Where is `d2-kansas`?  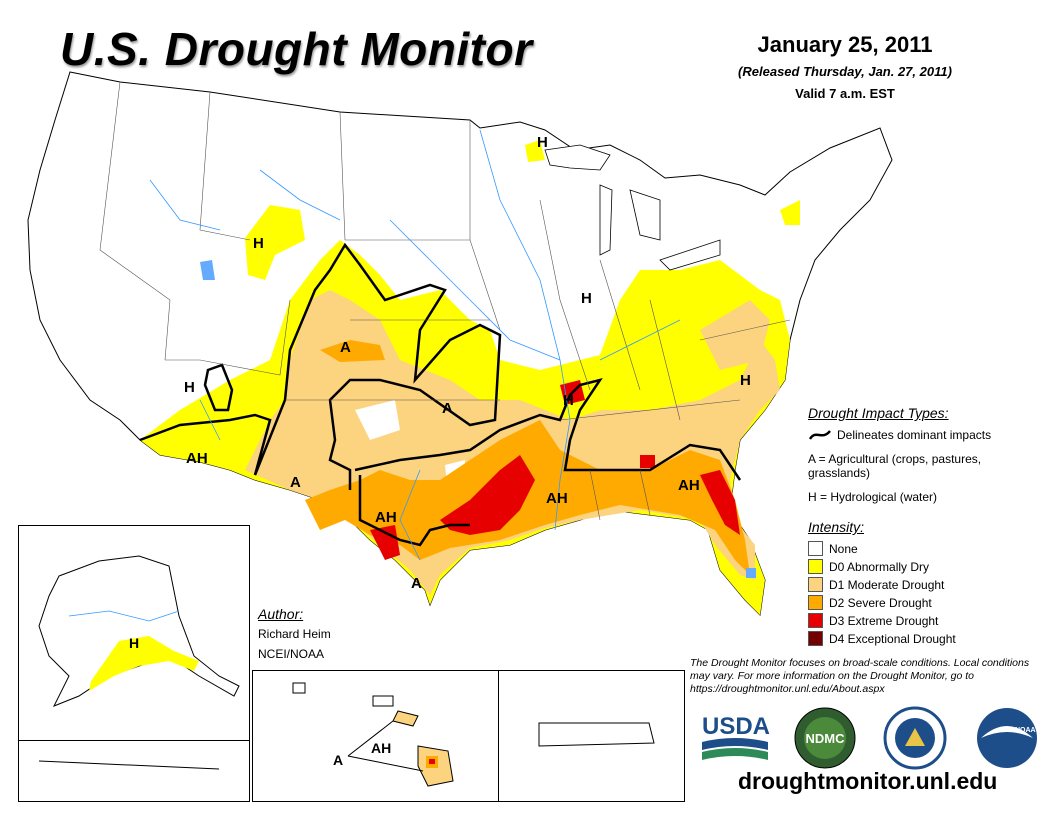 d2-kansas is located at coordinates (352, 351).